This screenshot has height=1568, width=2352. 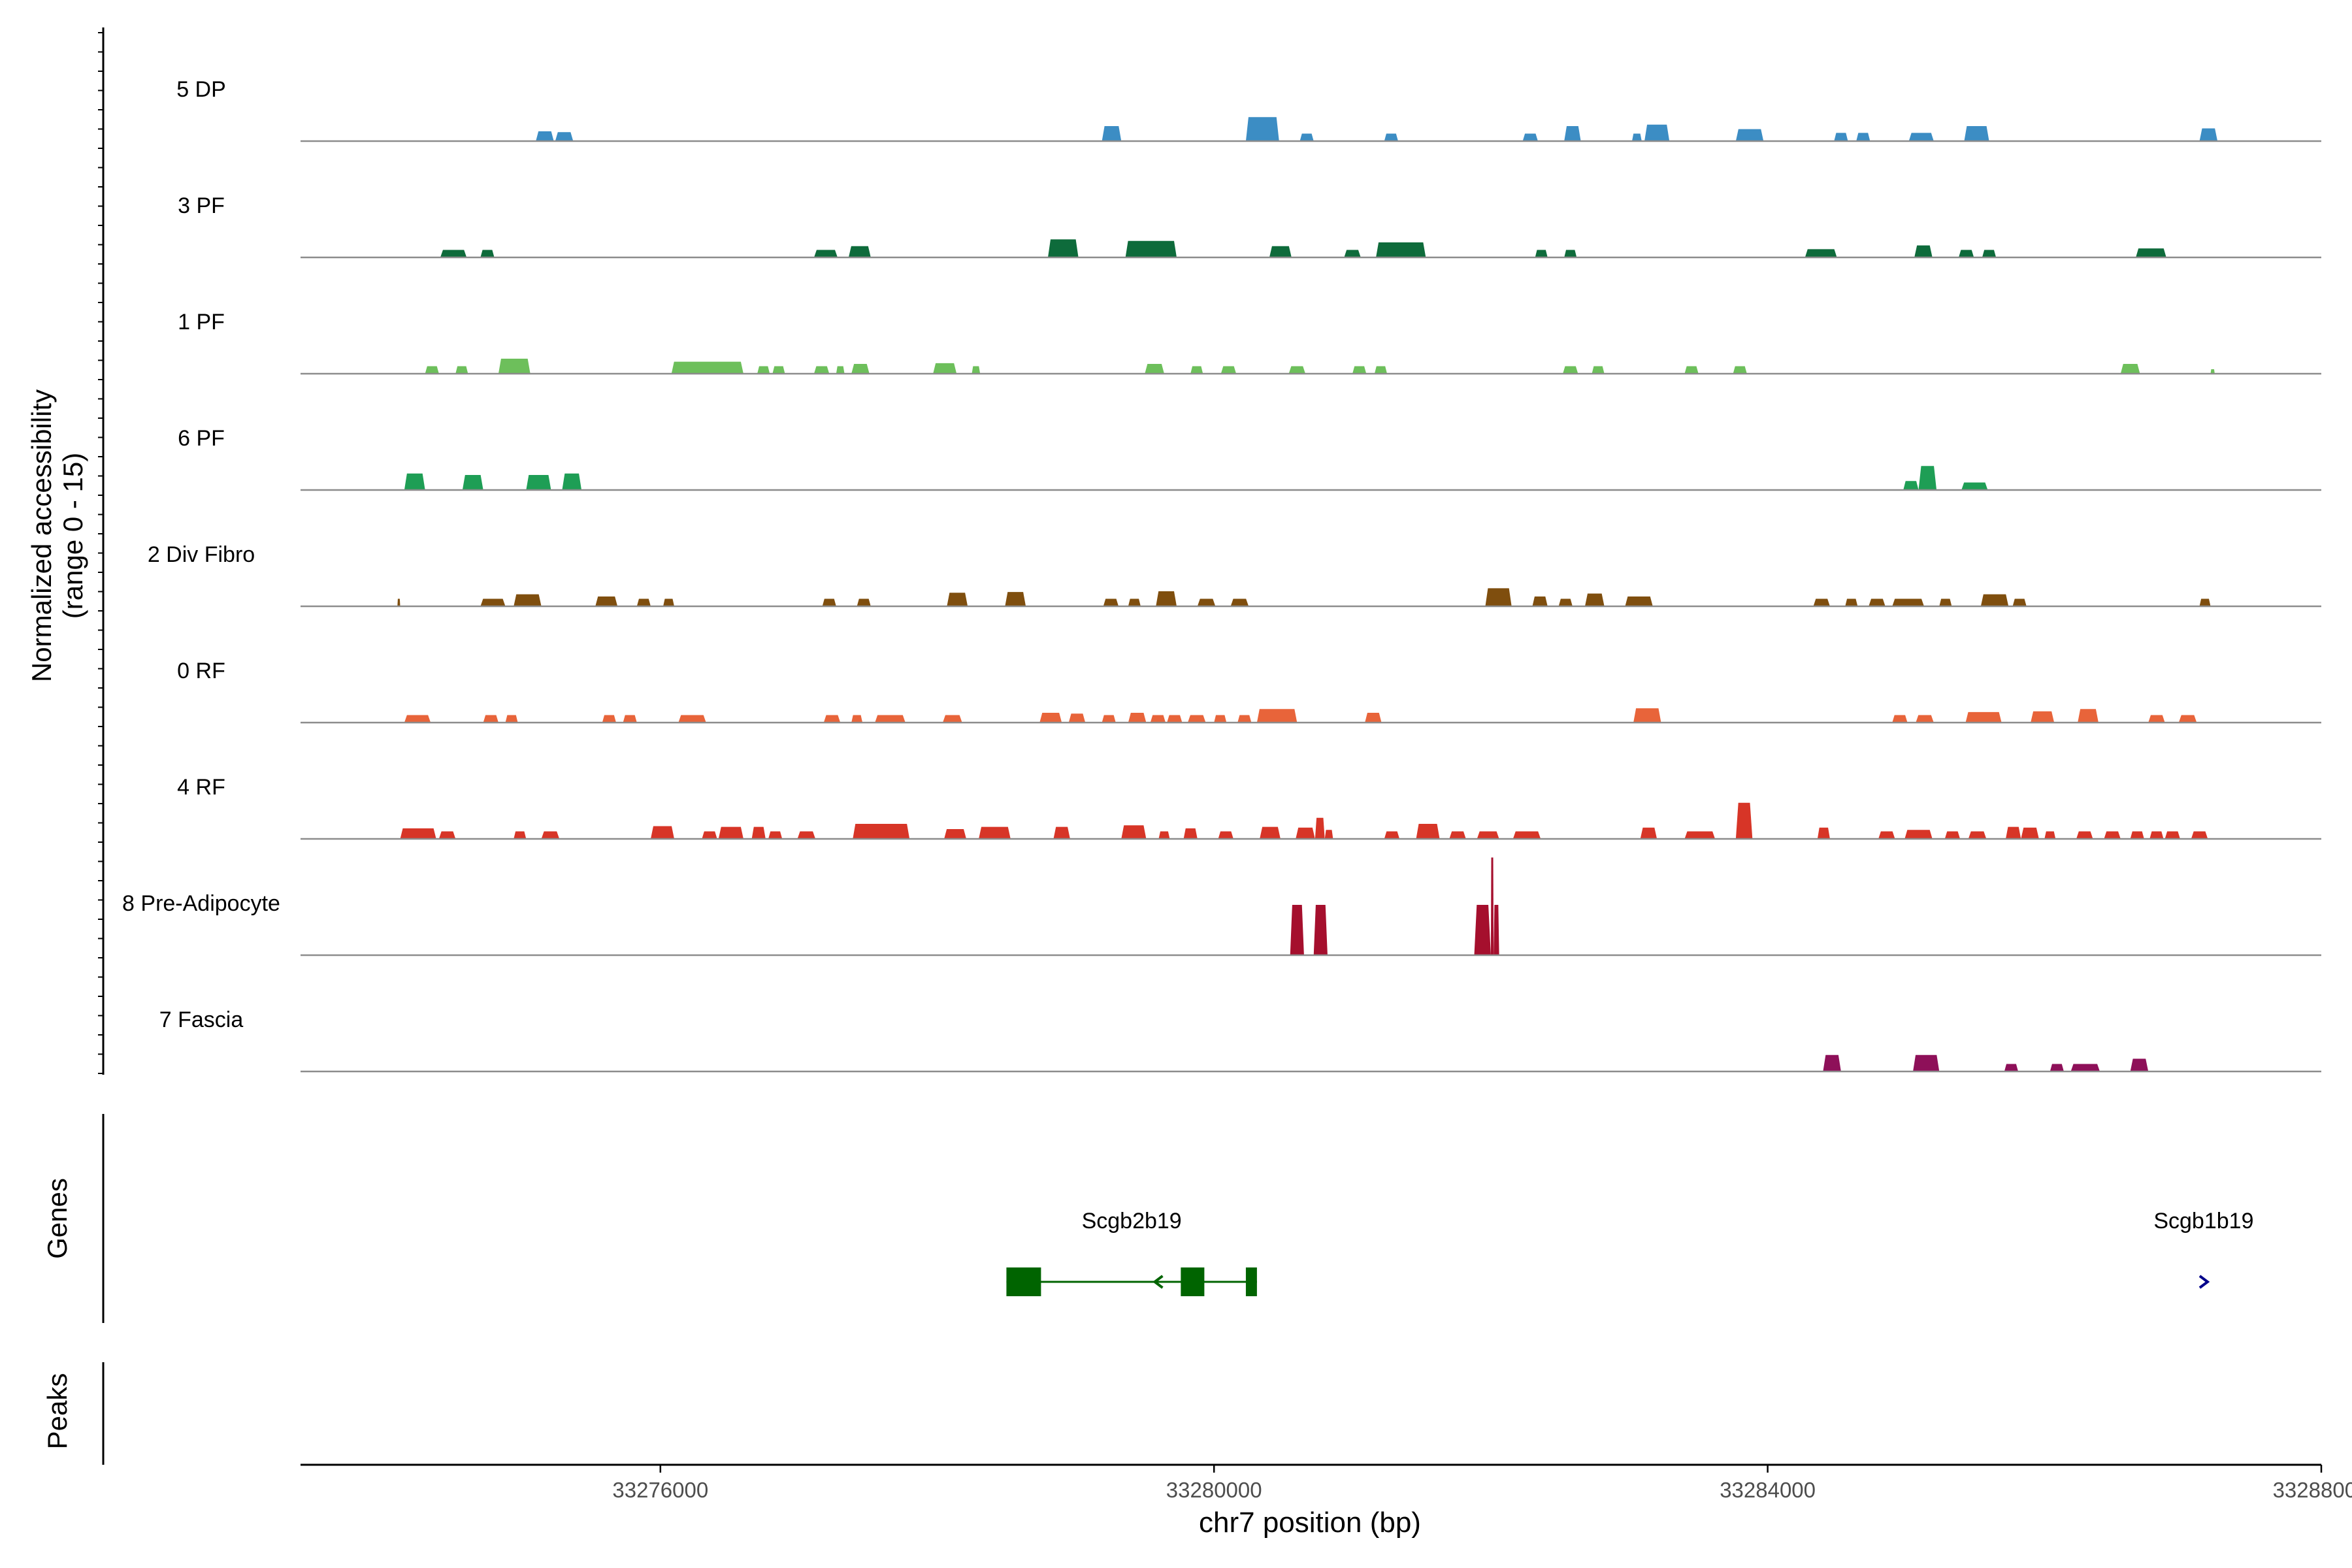 I want to click on track-label: 4 RF, so click(x=201, y=787).